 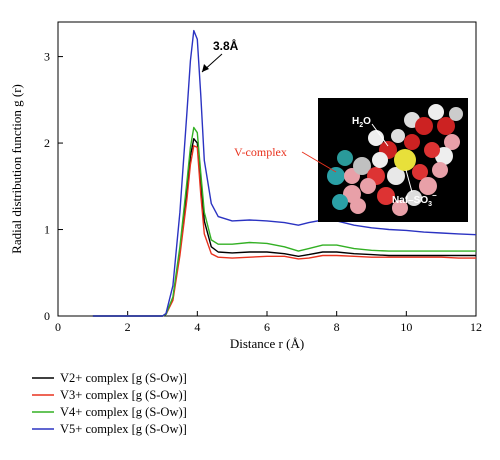 I want to click on x-tick-label: 0, so click(x=58, y=327).